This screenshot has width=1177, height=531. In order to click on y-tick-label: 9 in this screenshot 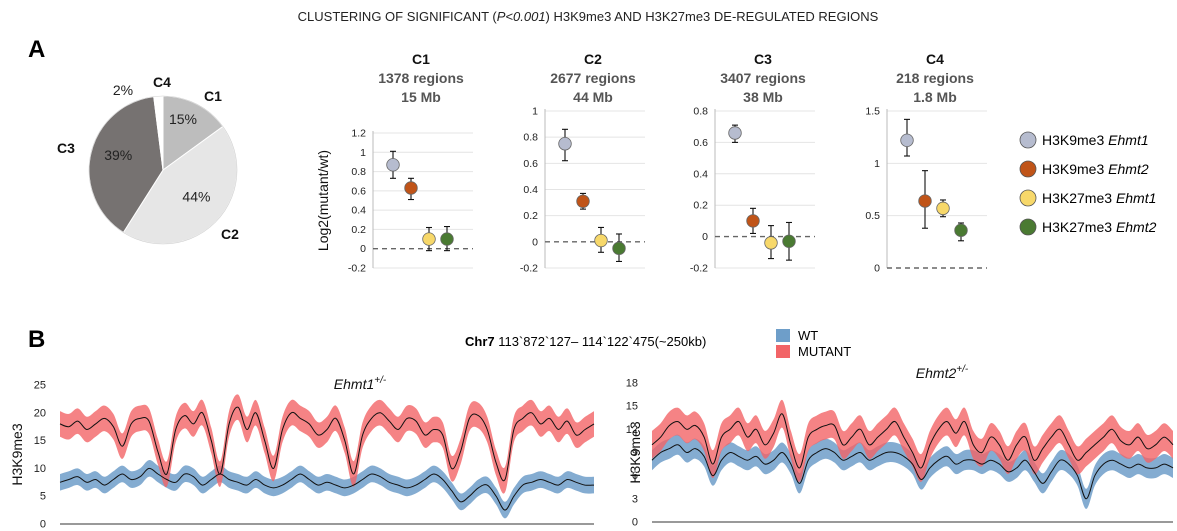, I will do `click(635, 453)`.